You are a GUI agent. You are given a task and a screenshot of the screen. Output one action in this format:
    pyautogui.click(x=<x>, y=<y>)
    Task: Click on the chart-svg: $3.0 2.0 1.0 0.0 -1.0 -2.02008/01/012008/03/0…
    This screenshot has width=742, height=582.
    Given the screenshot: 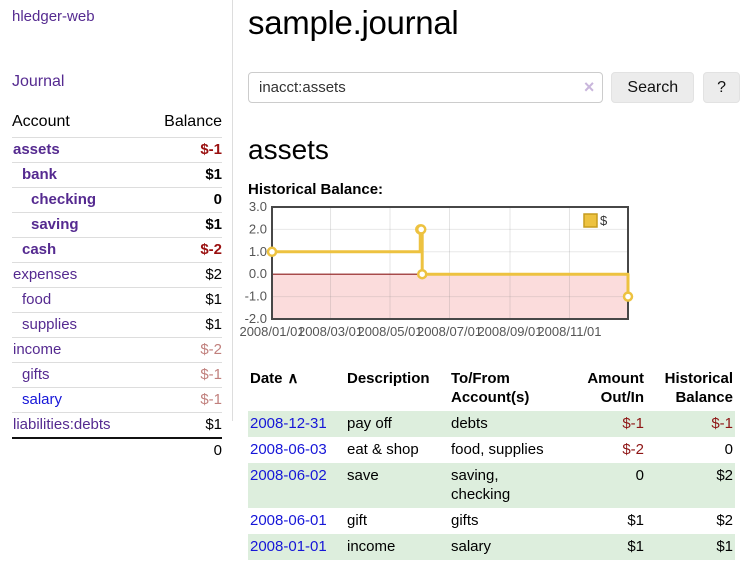 What is the action you would take?
    pyautogui.click(x=439, y=275)
    